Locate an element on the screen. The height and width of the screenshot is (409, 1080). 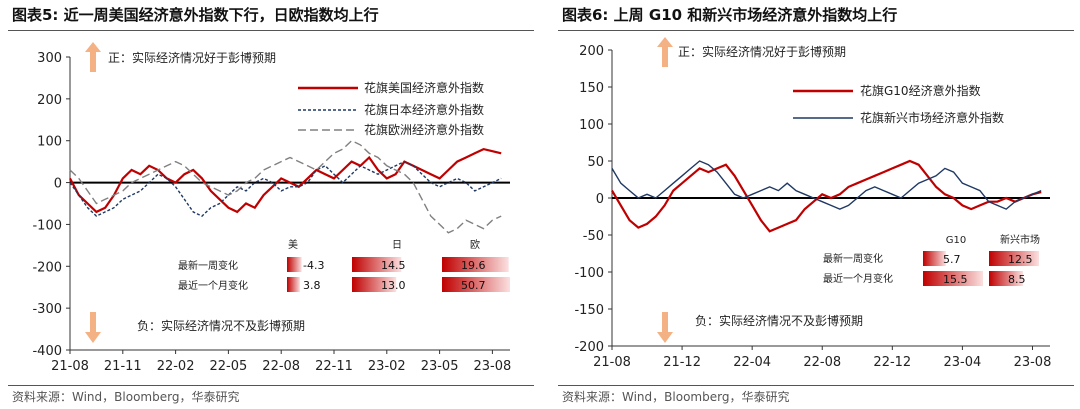
table-col-g10: G10 is located at coordinates (956, 240).